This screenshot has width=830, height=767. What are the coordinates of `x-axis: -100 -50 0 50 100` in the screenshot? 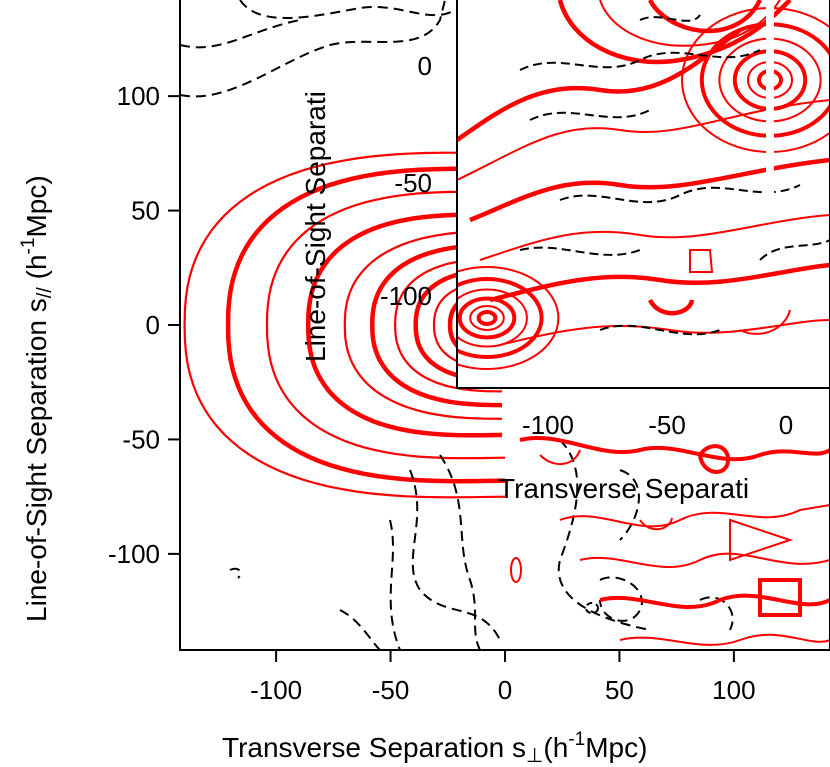 It's located at (503, 677).